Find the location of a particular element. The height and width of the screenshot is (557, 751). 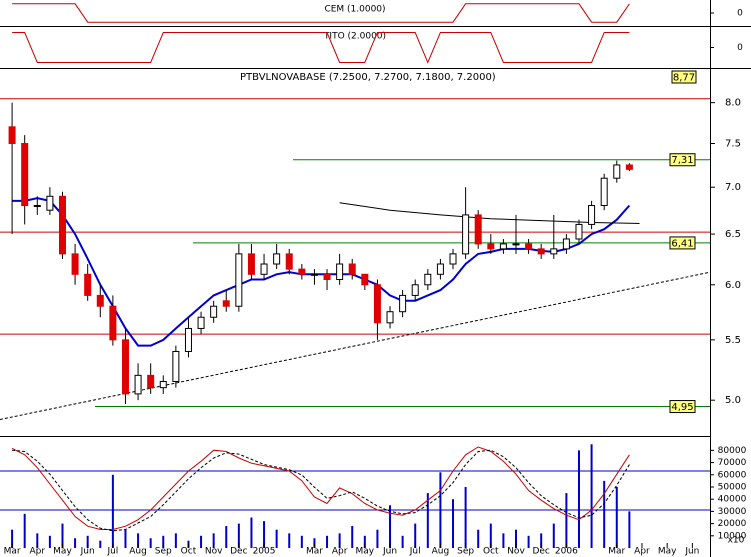

value-label: 7,31 is located at coordinates (682, 160).